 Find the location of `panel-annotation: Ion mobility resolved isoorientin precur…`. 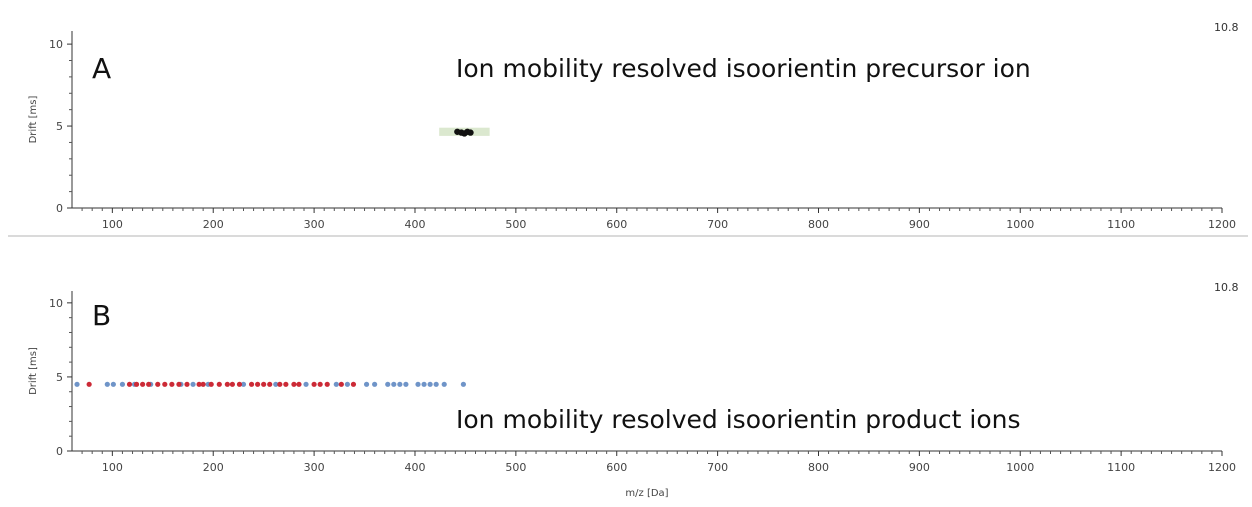

panel-annotation: Ion mobility resolved isoorientin precur… is located at coordinates (743, 68).